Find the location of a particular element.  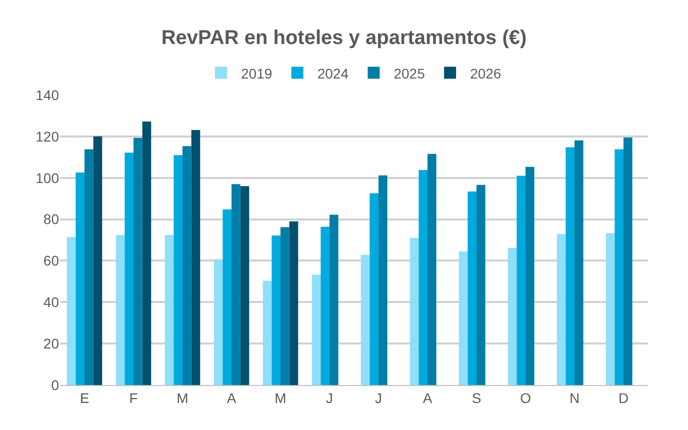

chart-title: RevPAR en hoteles y apartamentos (€) is located at coordinates (344, 38).